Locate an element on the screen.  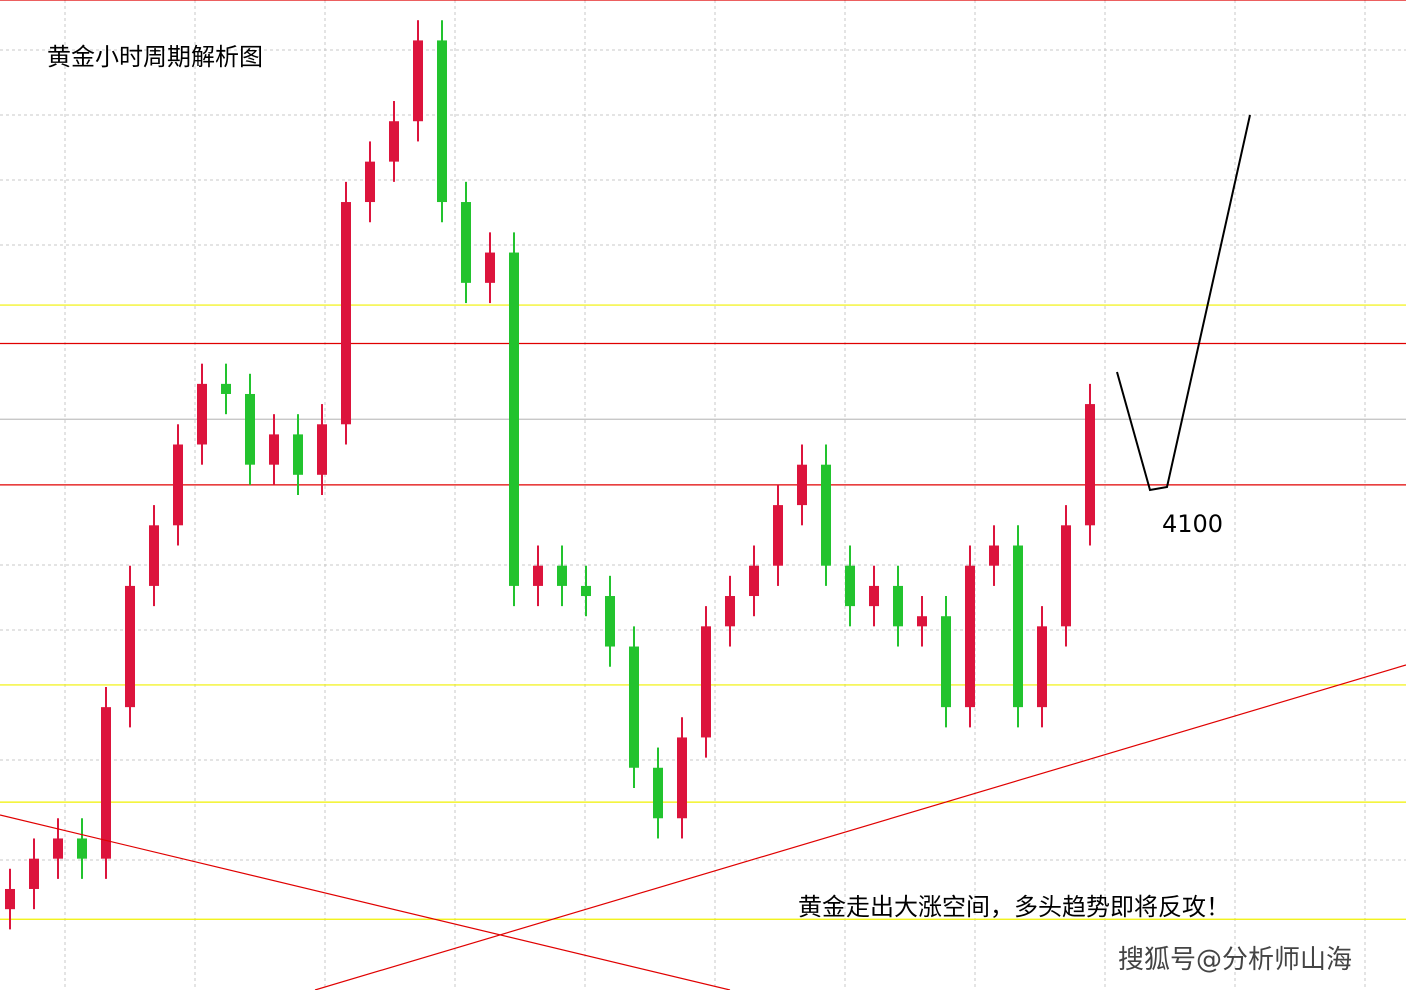
chart-title: 黄金小时周期解析图 is located at coordinates (155, 57).